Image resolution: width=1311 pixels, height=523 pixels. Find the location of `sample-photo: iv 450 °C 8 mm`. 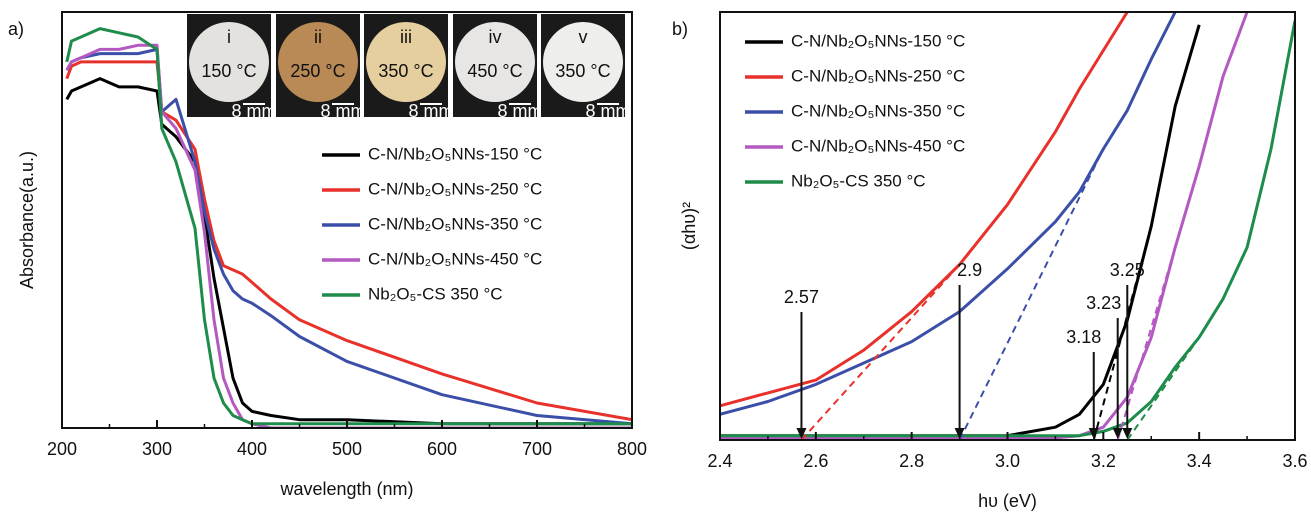

sample-photo: iv 450 °C 8 mm is located at coordinates (498, 67).